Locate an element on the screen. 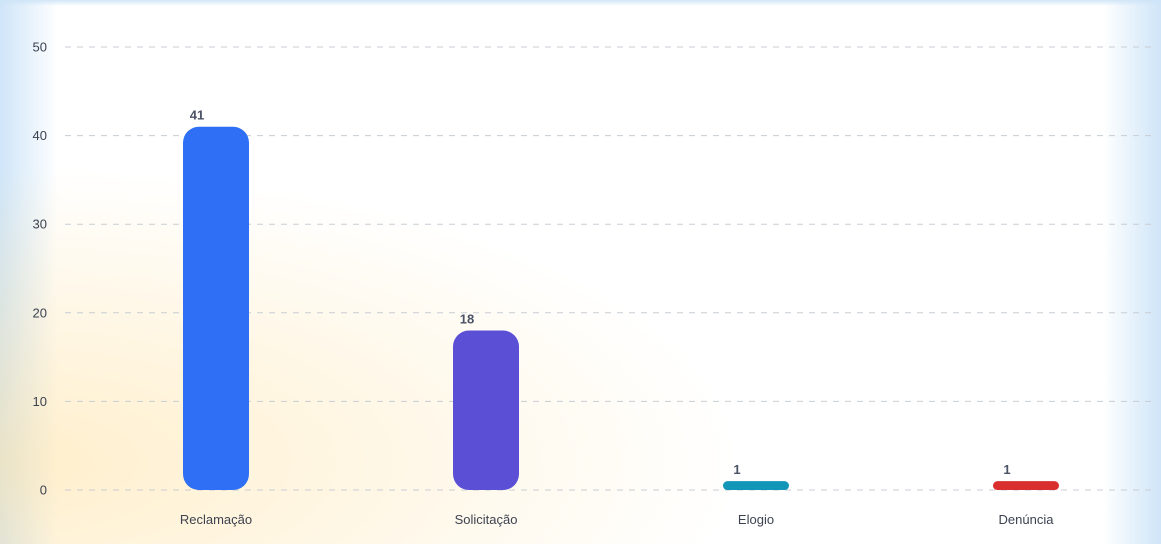 The height and width of the screenshot is (544, 1161). bar-solicitação is located at coordinates (486, 410).